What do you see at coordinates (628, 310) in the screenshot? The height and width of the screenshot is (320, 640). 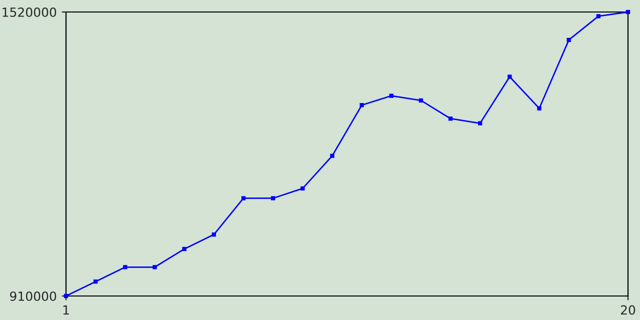 I see `x-tick-label: 20` at bounding box center [628, 310].